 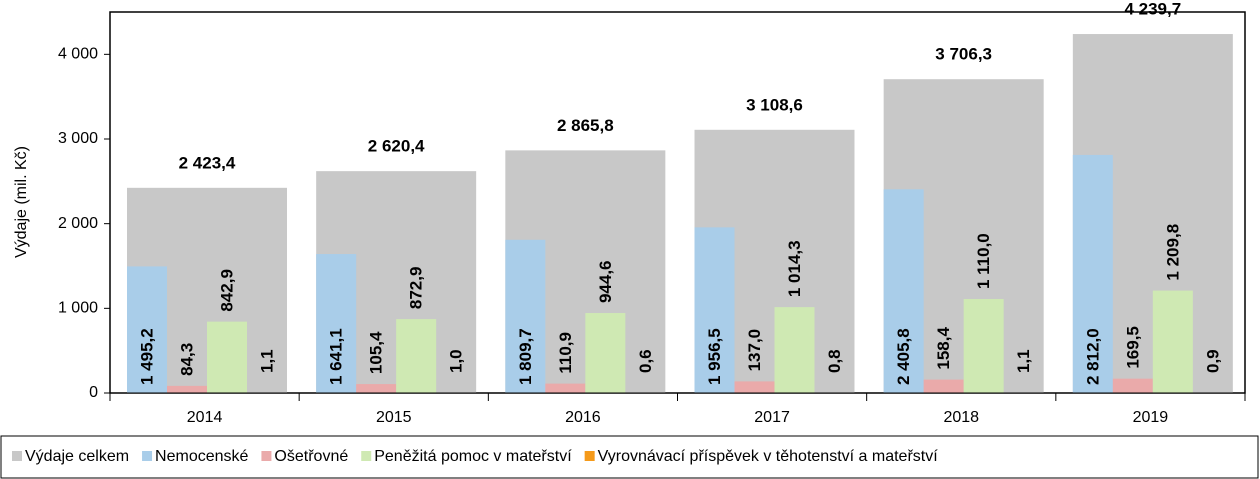 I want to click on data-label: 1 809,7, so click(x=525, y=356).